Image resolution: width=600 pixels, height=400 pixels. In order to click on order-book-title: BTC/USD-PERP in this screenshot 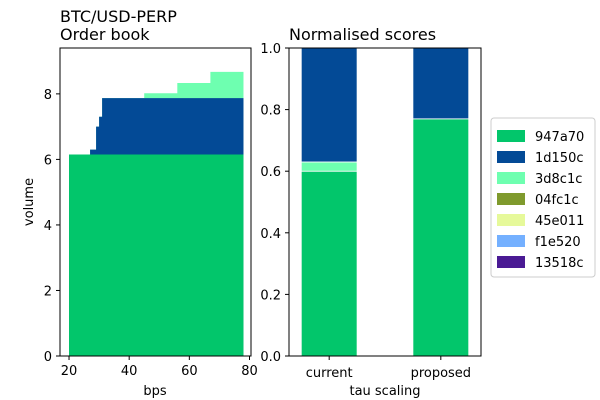, I will do `click(118, 16)`.